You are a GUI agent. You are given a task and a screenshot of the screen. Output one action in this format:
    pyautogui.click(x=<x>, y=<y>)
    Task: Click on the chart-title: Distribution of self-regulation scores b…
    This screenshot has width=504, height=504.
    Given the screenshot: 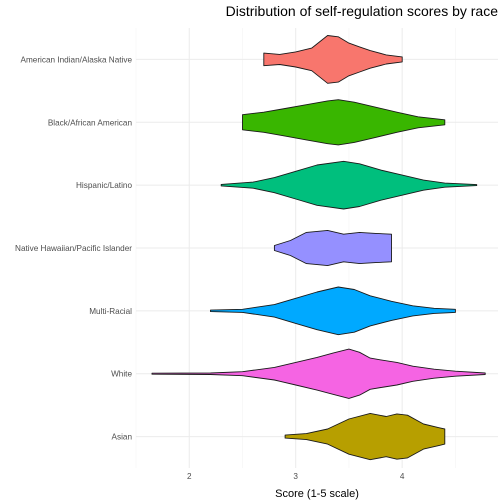 What is the action you would take?
    pyautogui.click(x=362, y=11)
    